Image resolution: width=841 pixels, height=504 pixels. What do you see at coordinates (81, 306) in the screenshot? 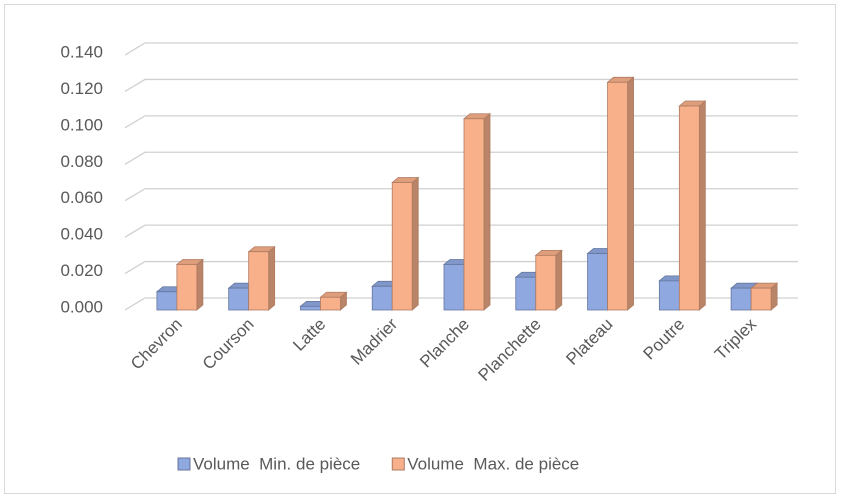
I see `y-tick-label: 0.000` at bounding box center [81, 306].